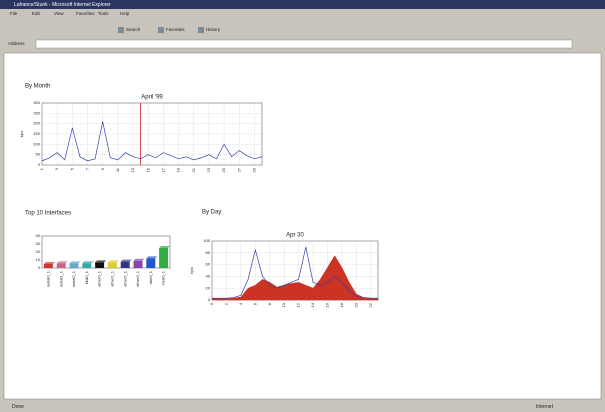 The image size is (605, 412). Describe the element at coordinates (355, 304) in the screenshot. I see `x-tick-label: 20` at that location.